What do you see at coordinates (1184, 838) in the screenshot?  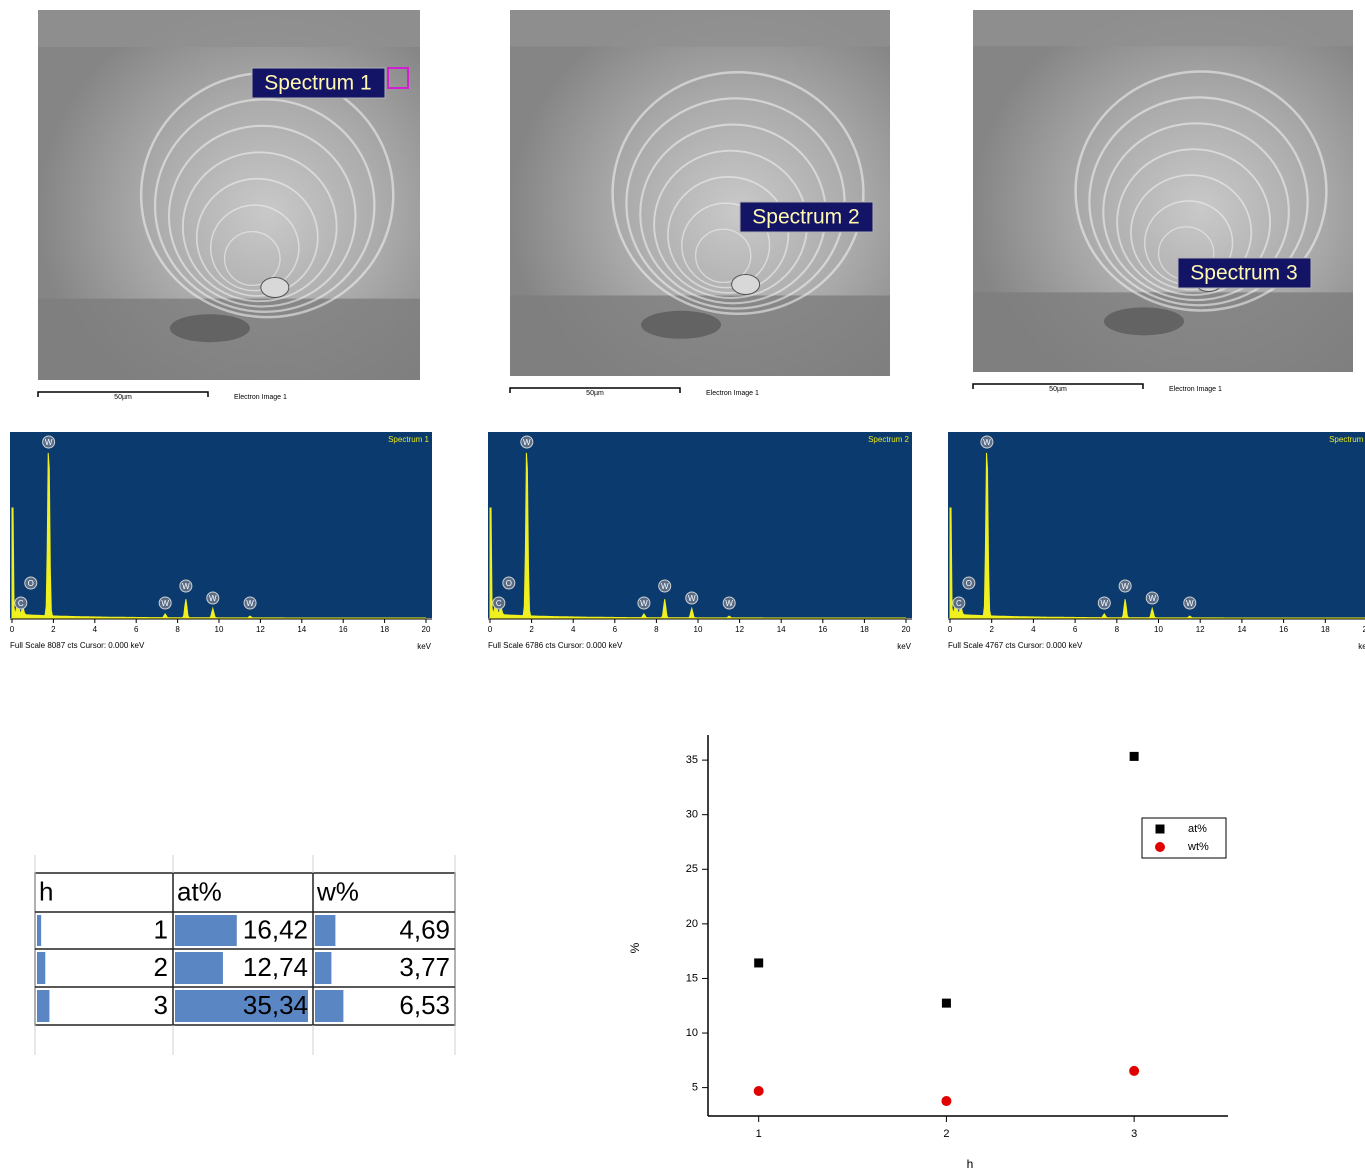 I see `legend-box` at bounding box center [1184, 838].